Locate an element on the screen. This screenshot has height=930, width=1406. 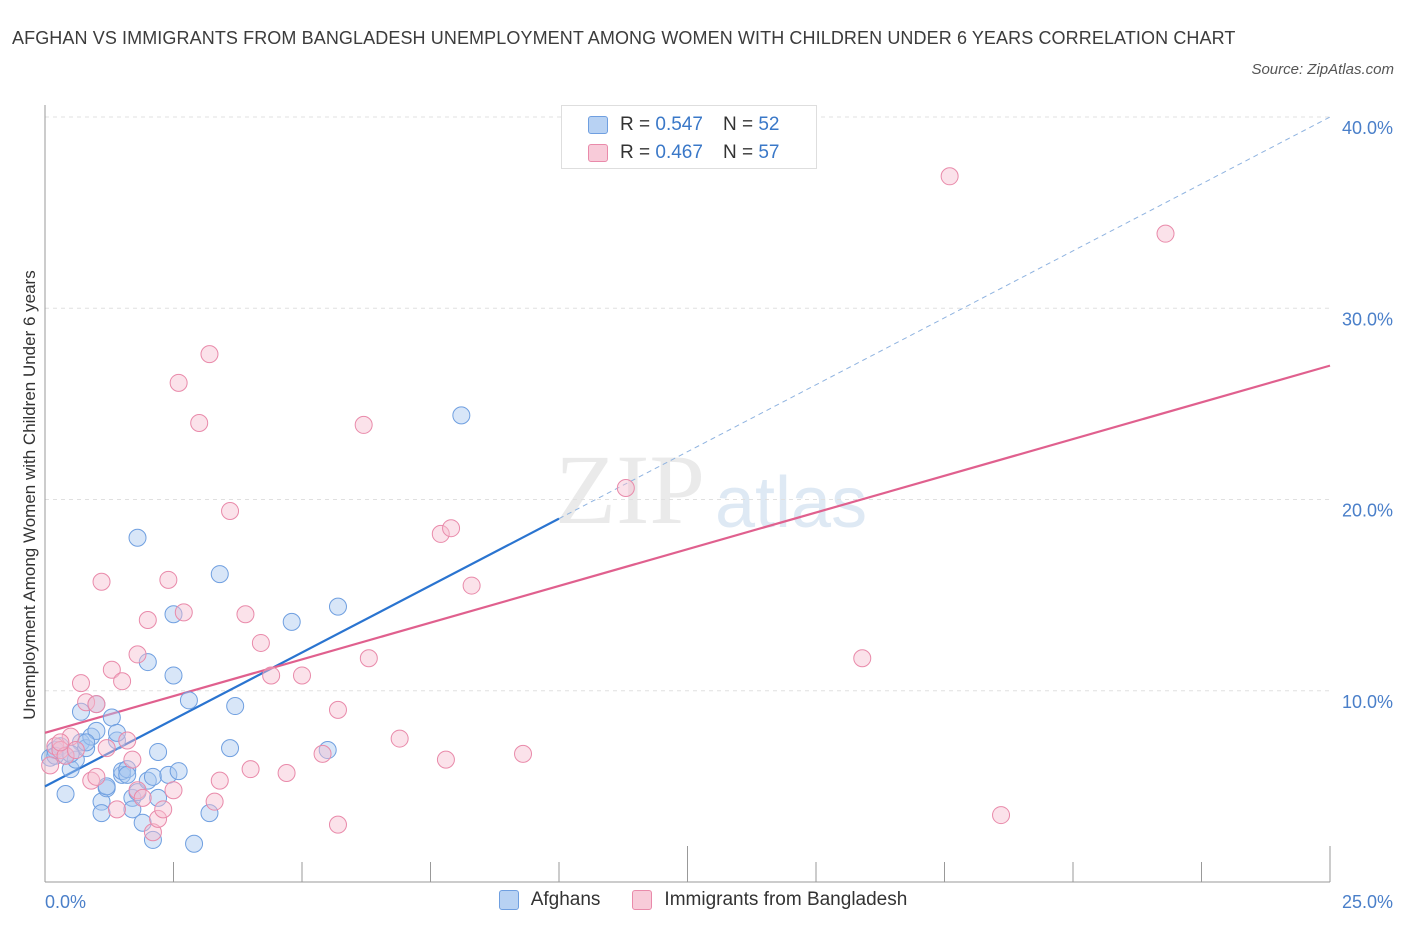
y-tick-label: 10.0% is located at coordinates (1367, 702).